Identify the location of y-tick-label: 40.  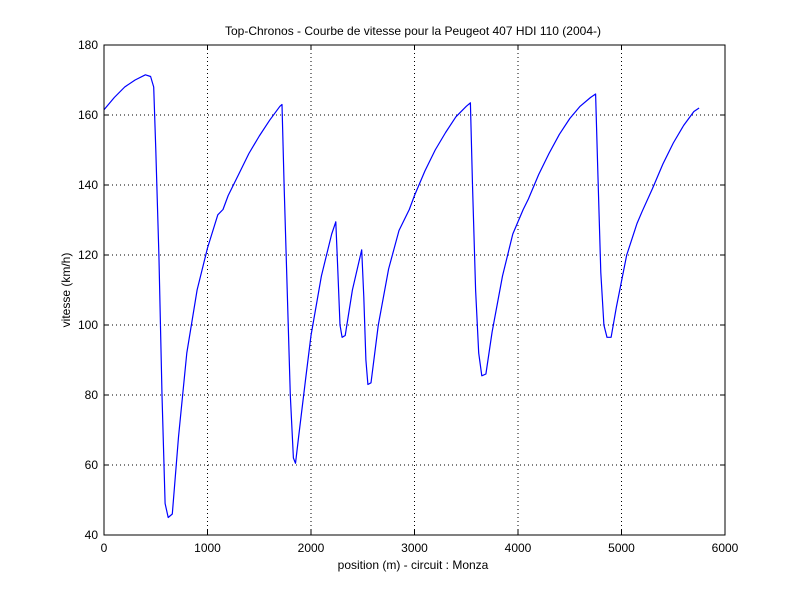
(92, 535).